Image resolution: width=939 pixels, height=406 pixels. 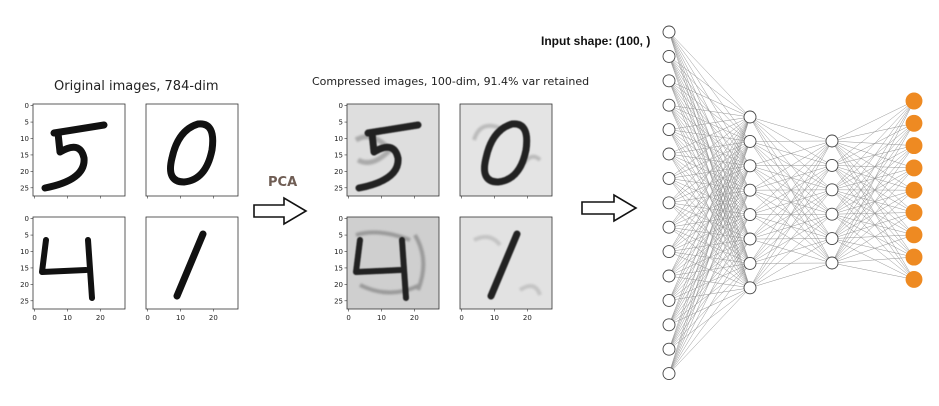 What do you see at coordinates (338, 139) in the screenshot?
I see `y-tick-label: 10` at bounding box center [338, 139].